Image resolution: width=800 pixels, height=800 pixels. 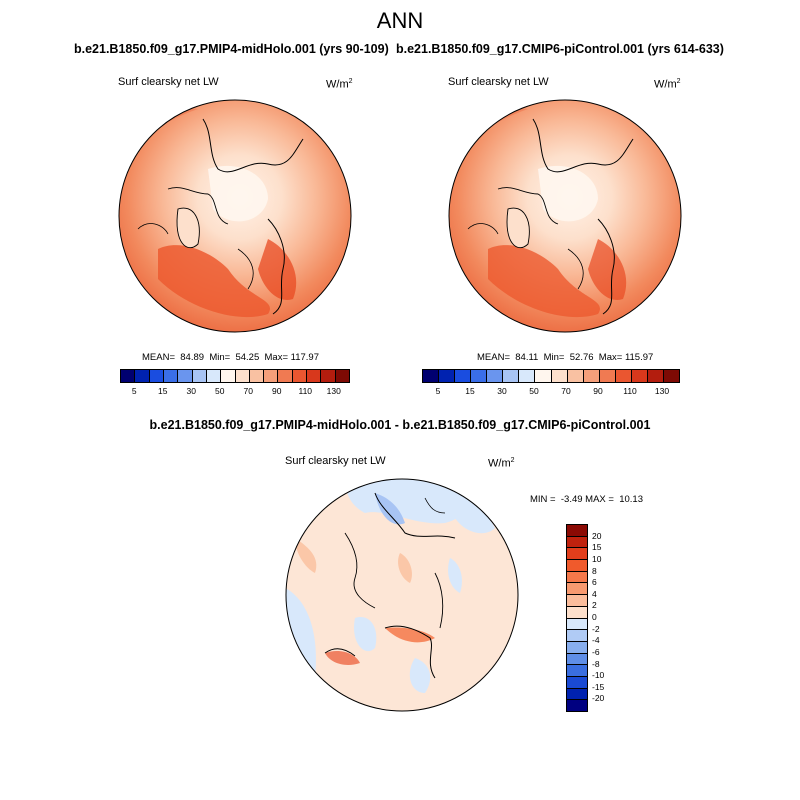 I want to click on panel1-colorbar-ticks: 5 15 30 50 70 90 110 130, so click(x=234, y=392).